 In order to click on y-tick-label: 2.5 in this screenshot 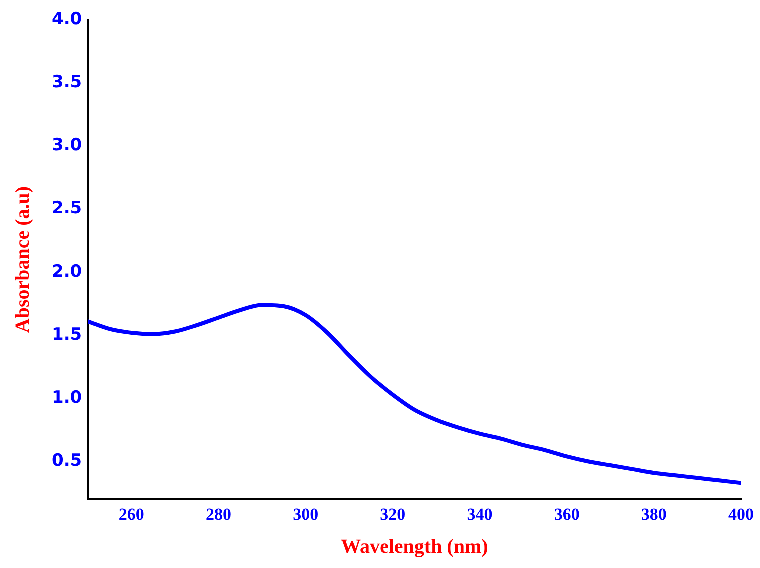, I will do `click(67, 208)`.